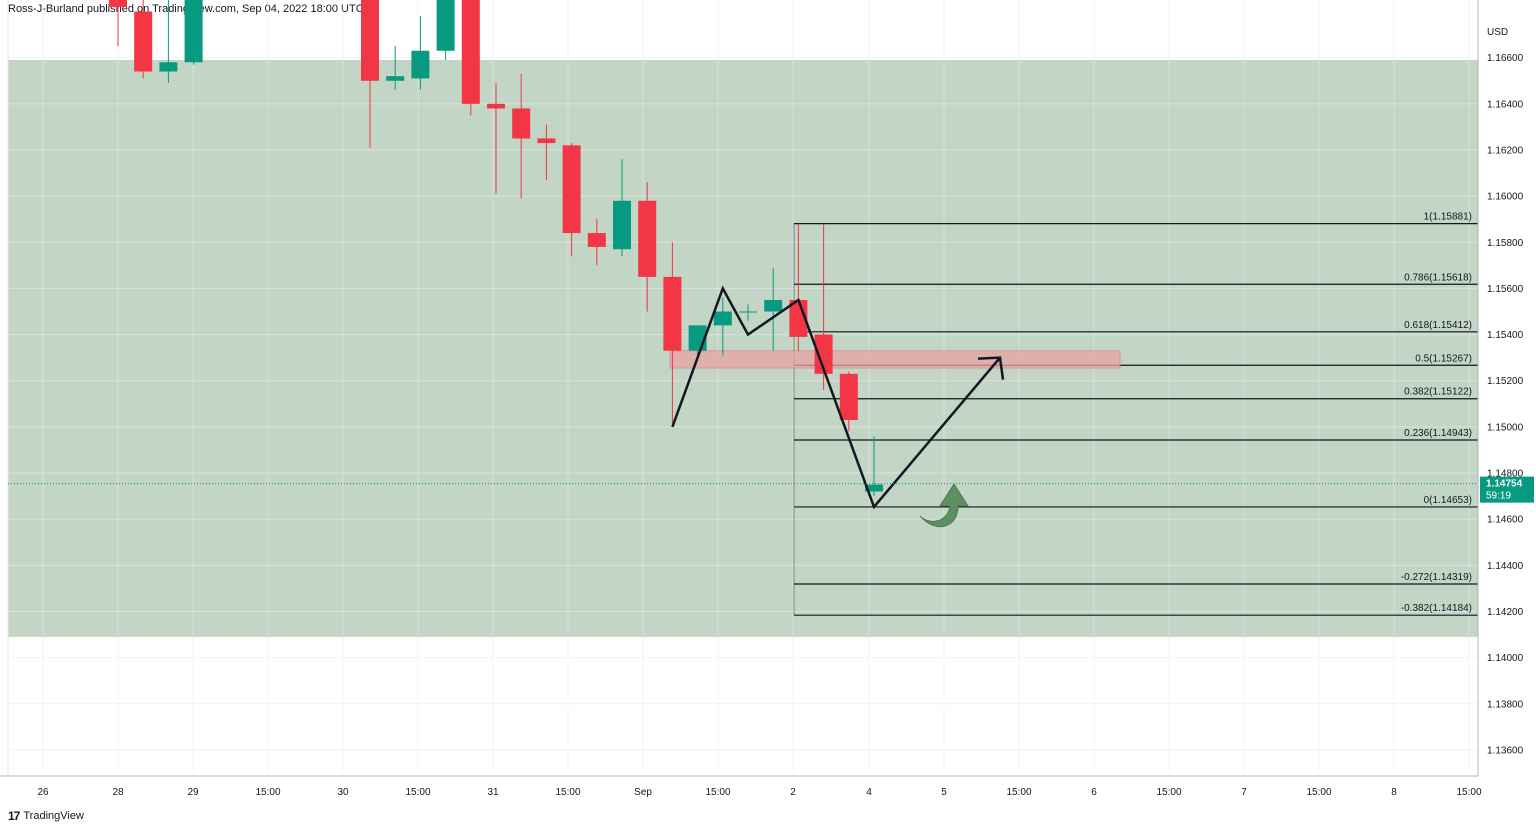 Image resolution: width=1536 pixels, height=830 pixels. What do you see at coordinates (1505, 150) in the screenshot?
I see `price-tick-label: 1.16200` at bounding box center [1505, 150].